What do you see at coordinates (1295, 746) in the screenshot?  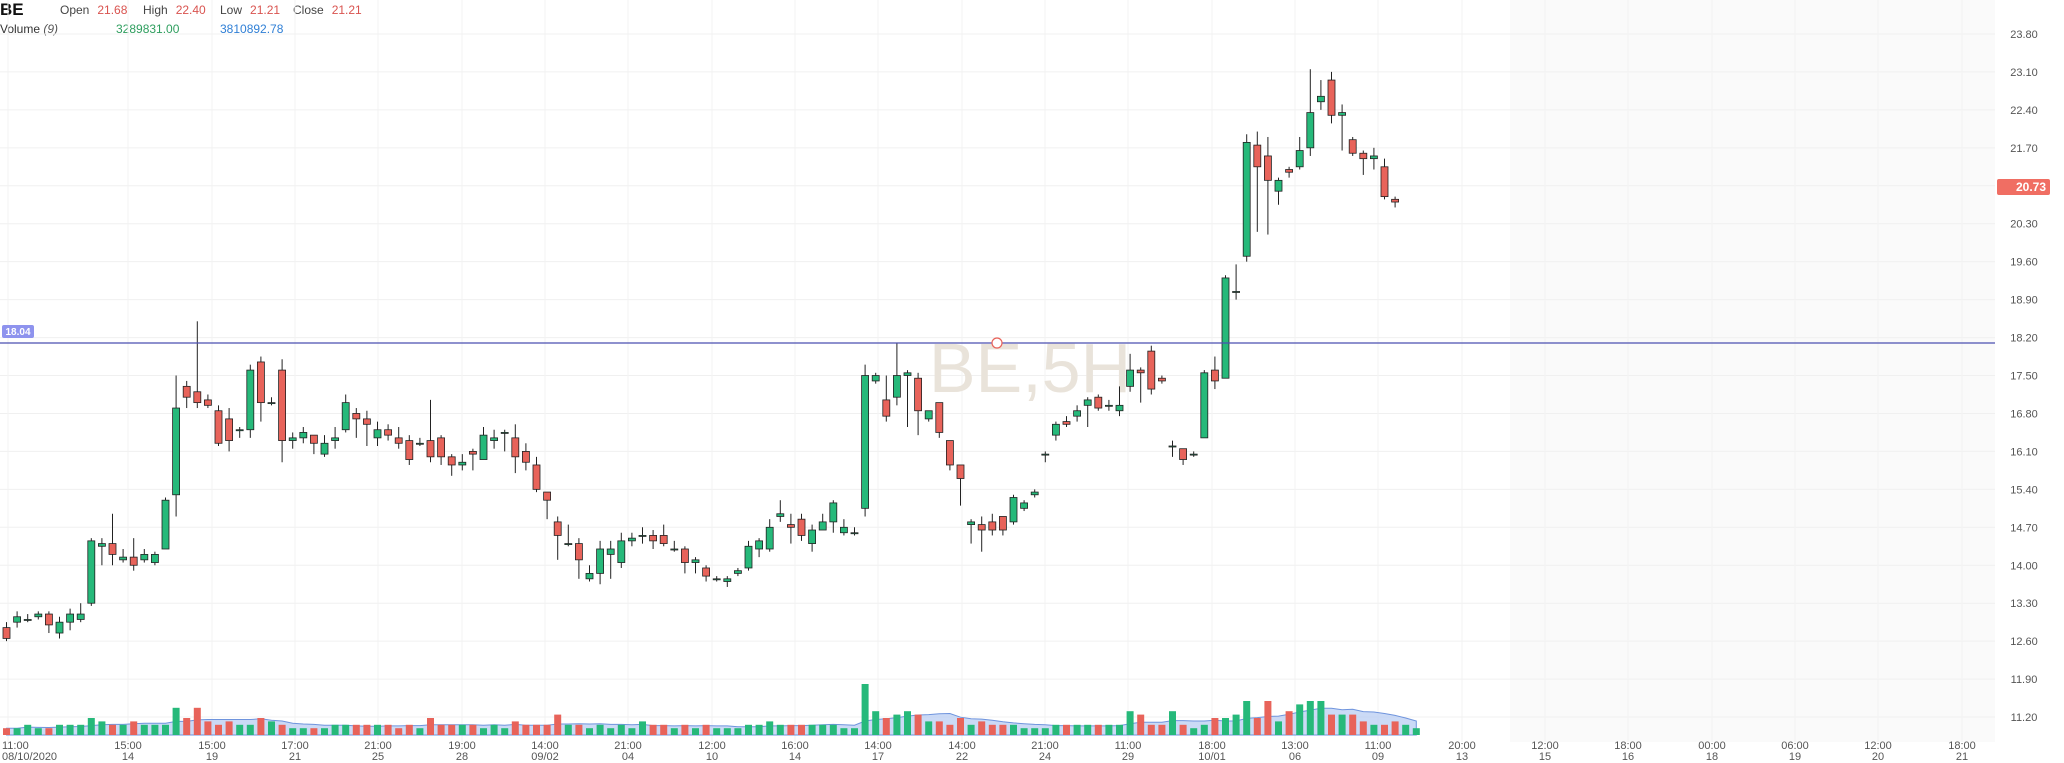 I see `time-tick-label: 13:00` at bounding box center [1295, 746].